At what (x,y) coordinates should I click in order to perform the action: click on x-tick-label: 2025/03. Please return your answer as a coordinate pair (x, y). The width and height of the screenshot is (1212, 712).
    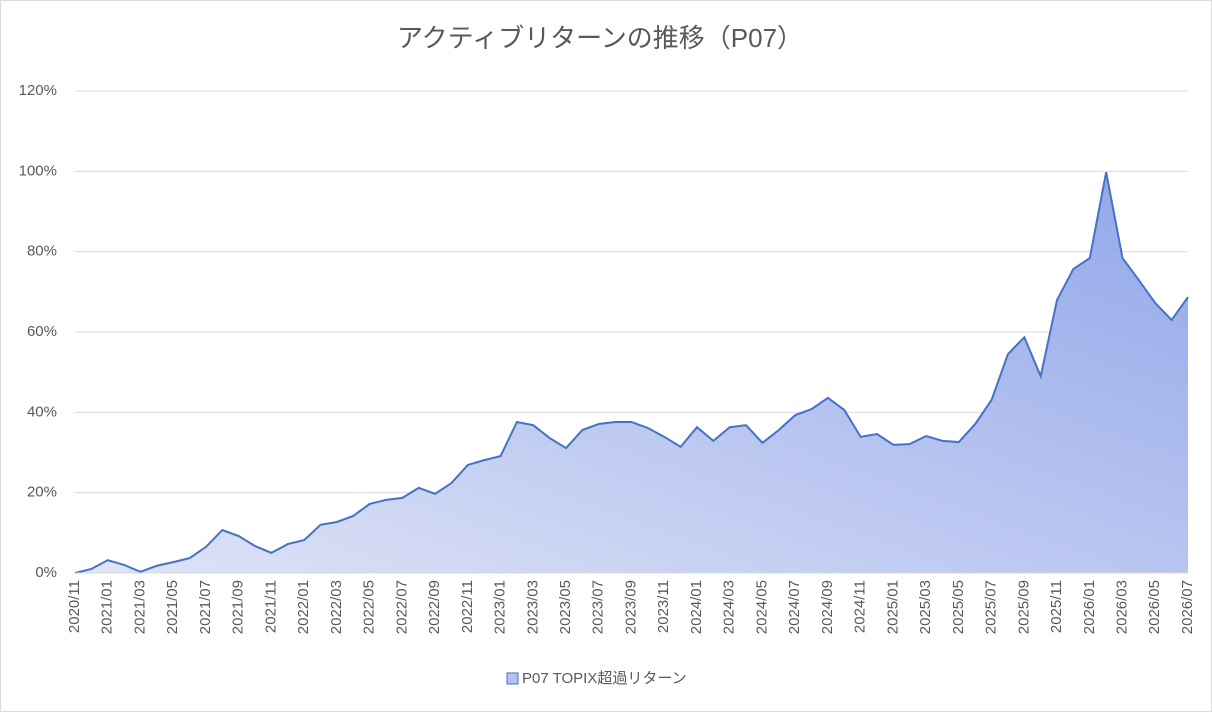
    Looking at the image, I should click on (925, 607).